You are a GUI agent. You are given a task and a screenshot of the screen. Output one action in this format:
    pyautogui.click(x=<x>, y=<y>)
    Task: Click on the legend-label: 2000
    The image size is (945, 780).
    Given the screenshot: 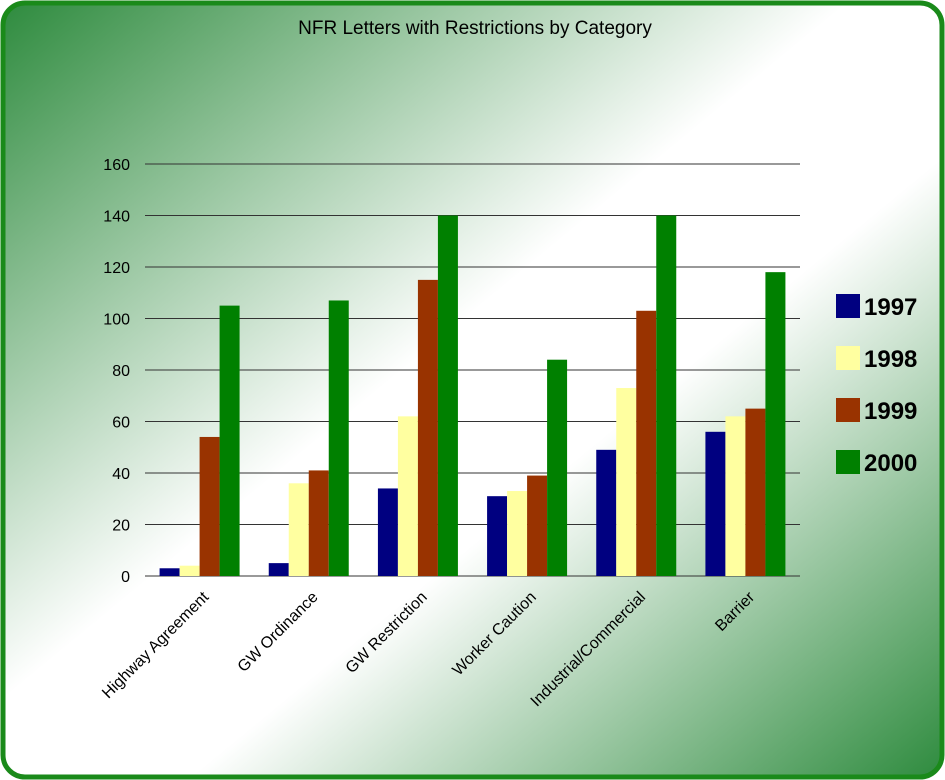 What is the action you would take?
    pyautogui.click(x=890, y=463)
    